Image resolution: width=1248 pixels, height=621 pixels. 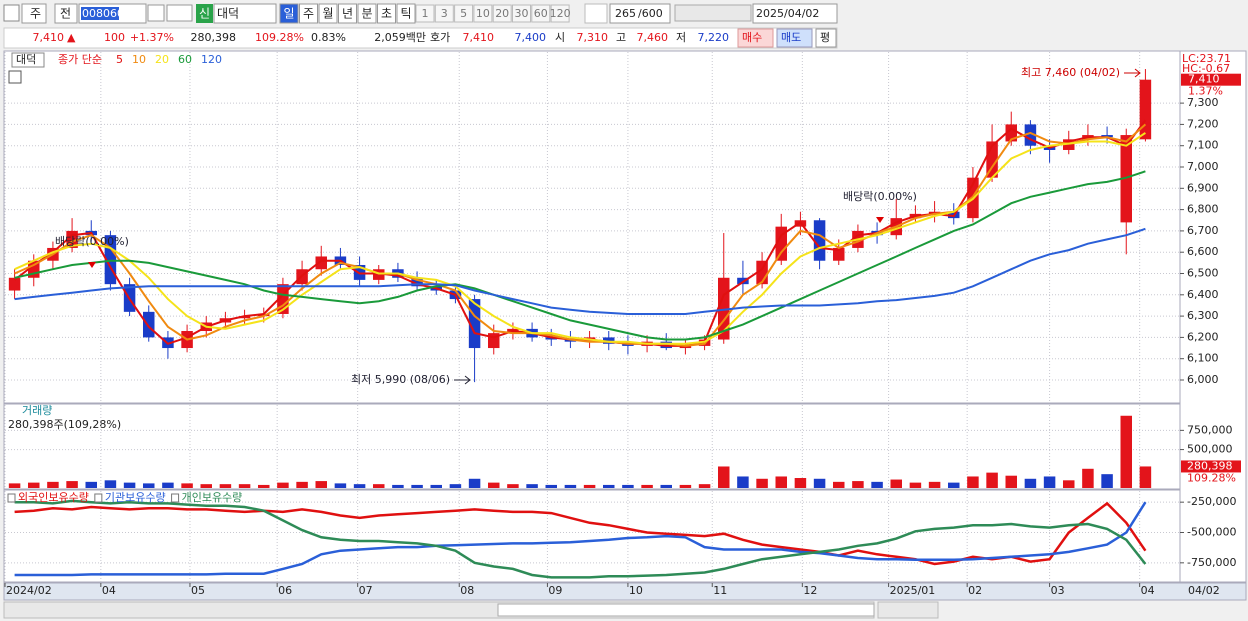 What do you see at coordinates (245, 13) in the screenshot?
I see `name-input` at bounding box center [245, 13].